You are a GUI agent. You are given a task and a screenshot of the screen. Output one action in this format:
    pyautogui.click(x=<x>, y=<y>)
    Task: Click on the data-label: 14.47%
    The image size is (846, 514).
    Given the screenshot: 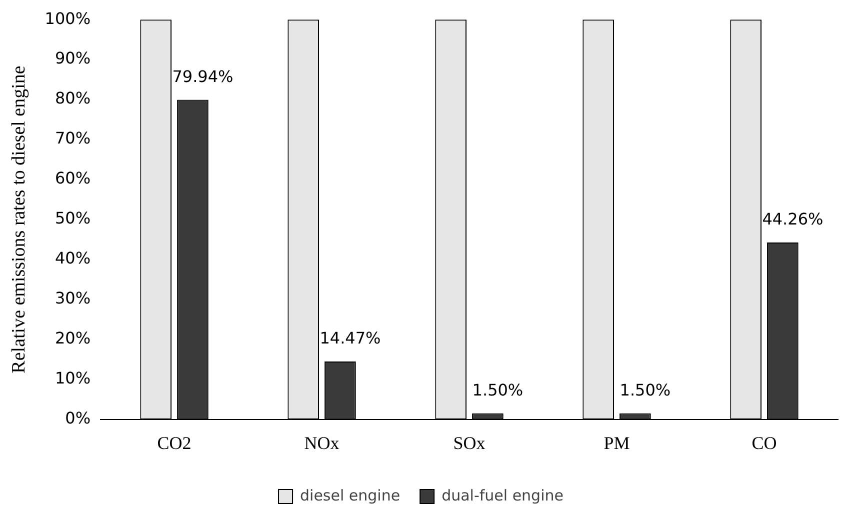 What is the action you would take?
    pyautogui.click(x=350, y=338)
    